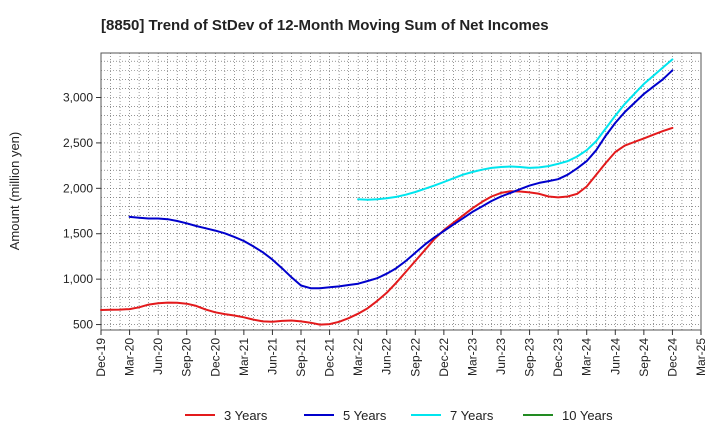 This screenshot has width=720, height=440. What do you see at coordinates (330, 357) in the screenshot?
I see `x-tick-label: Dec-21` at bounding box center [330, 357].